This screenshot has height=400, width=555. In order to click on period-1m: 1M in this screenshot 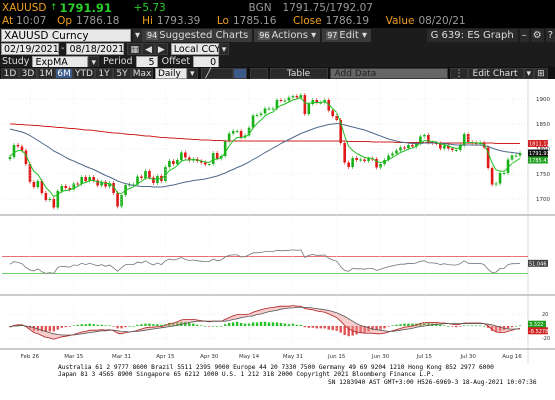, I will do `click(46, 73)`.